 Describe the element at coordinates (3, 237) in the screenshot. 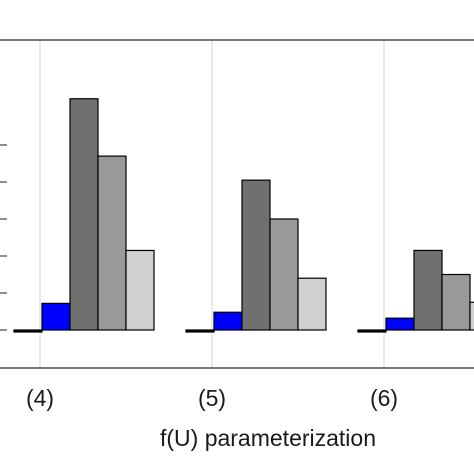

I see `y-ticks` at that location.